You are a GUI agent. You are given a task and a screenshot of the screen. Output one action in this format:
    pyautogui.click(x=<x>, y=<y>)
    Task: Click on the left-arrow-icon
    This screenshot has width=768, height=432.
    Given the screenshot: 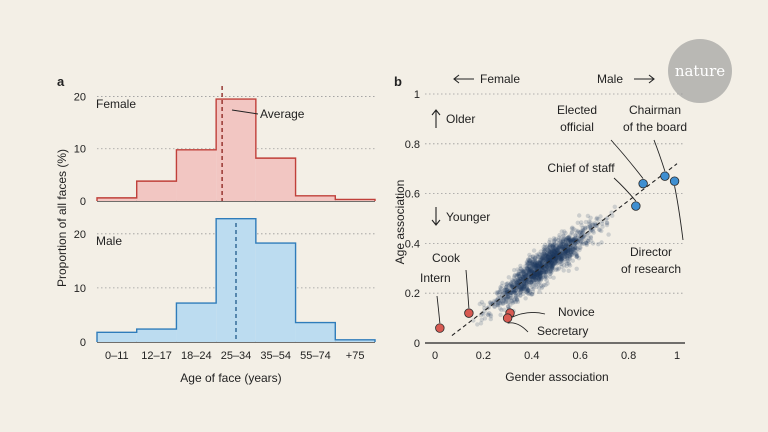 What is the action you would take?
    pyautogui.click(x=463, y=79)
    